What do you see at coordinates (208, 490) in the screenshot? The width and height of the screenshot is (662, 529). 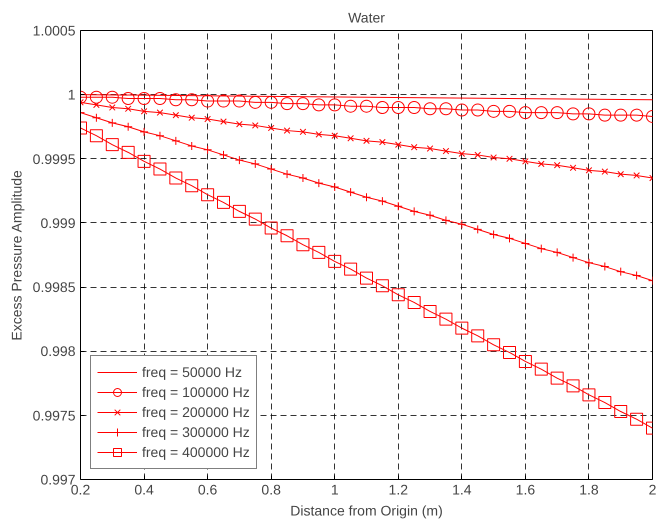 I see `x-tick-label: 0.6` at bounding box center [208, 490].